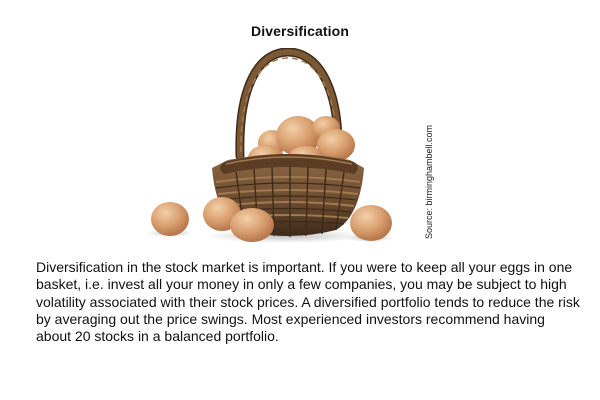  I want to click on source-credit: Source: birminghambell.com, so click(429, 181).